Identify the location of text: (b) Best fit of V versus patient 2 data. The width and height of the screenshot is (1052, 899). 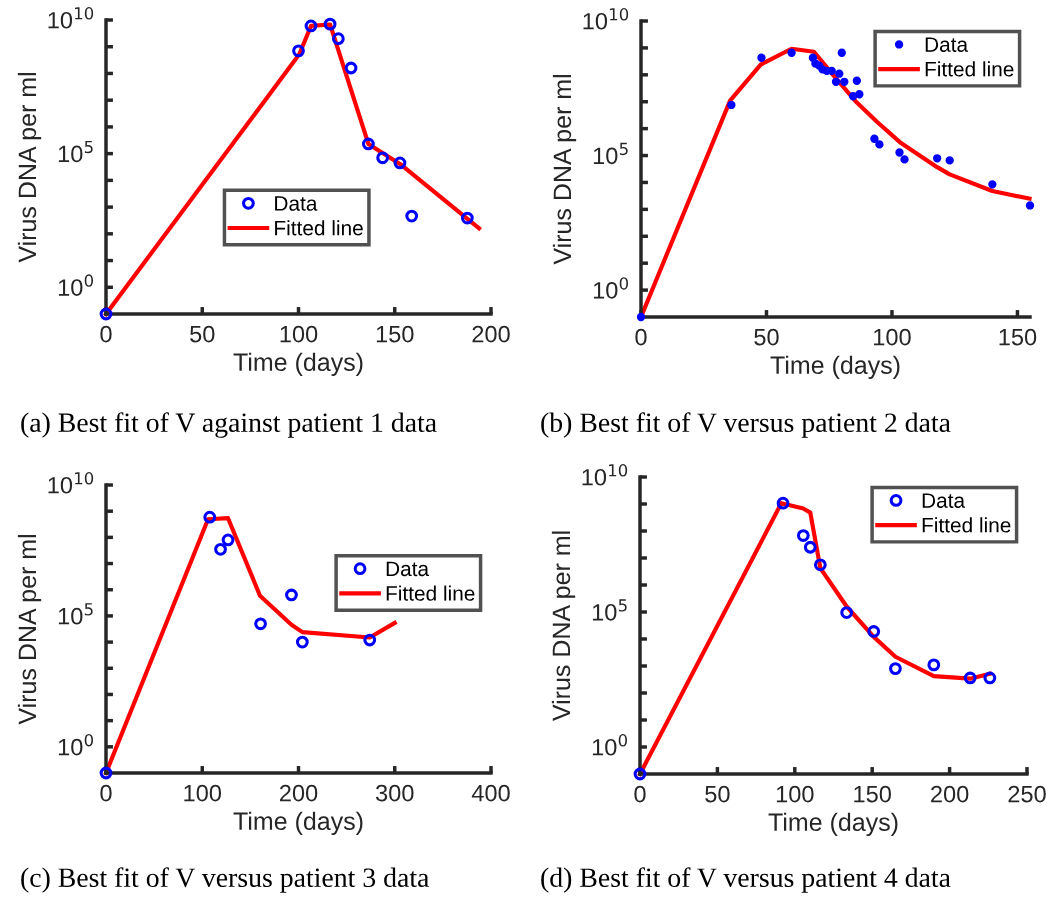
(746, 425).